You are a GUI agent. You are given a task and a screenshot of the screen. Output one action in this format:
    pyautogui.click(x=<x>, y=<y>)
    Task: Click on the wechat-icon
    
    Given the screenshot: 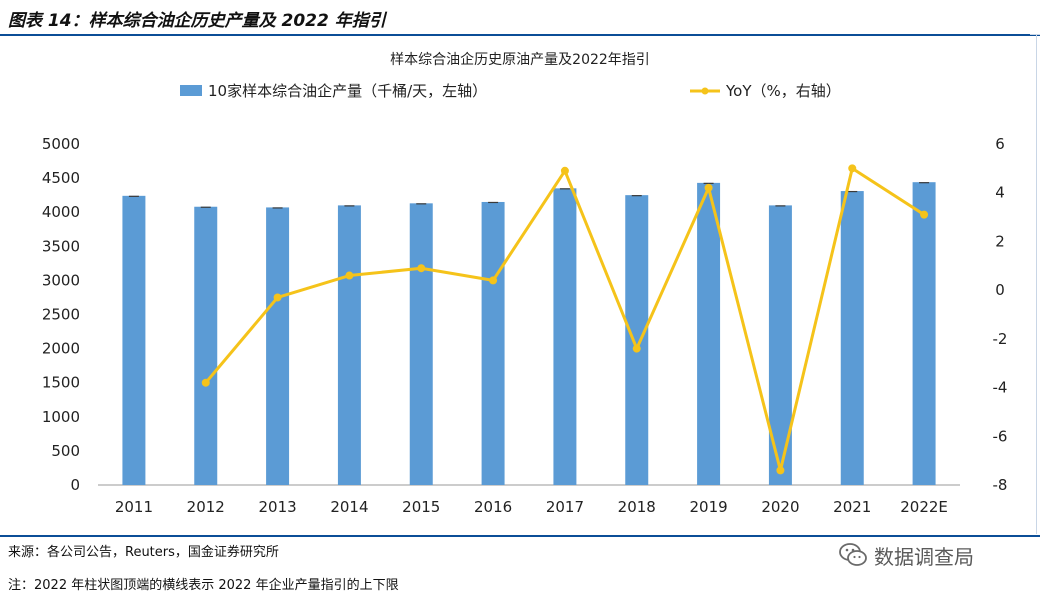 What is the action you would take?
    pyautogui.click(x=853, y=554)
    